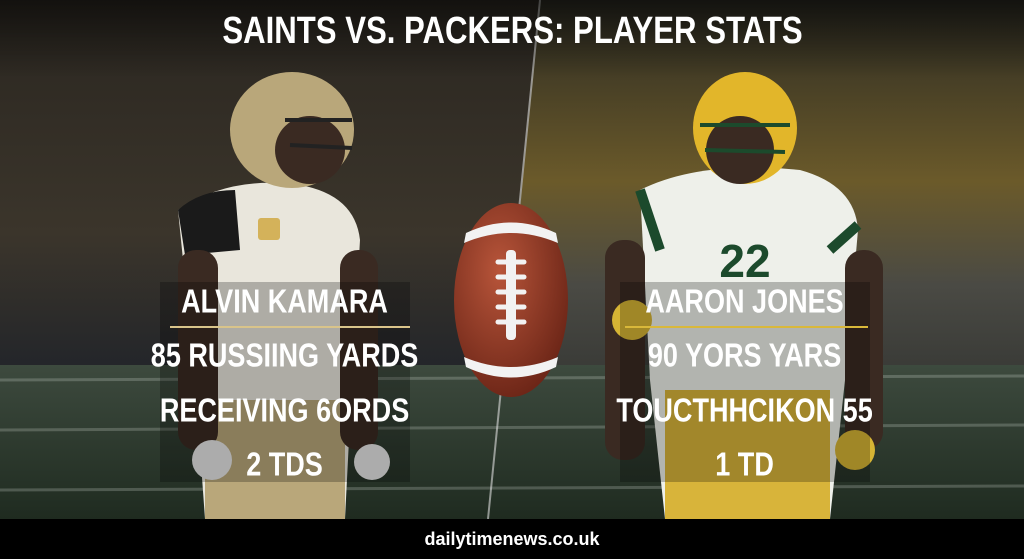 This screenshot has width=1024, height=559. What do you see at coordinates (745, 382) in the screenshot?
I see `right-panel` at bounding box center [745, 382].